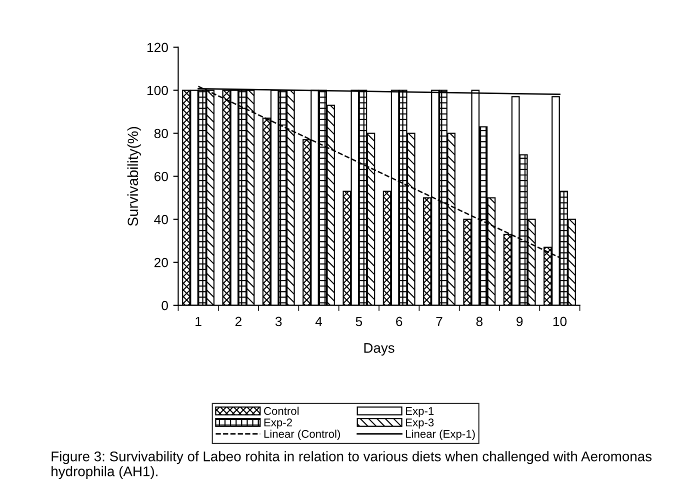 This screenshot has height=487, width=675. I want to click on legend-label: Exp-3, so click(420, 423).